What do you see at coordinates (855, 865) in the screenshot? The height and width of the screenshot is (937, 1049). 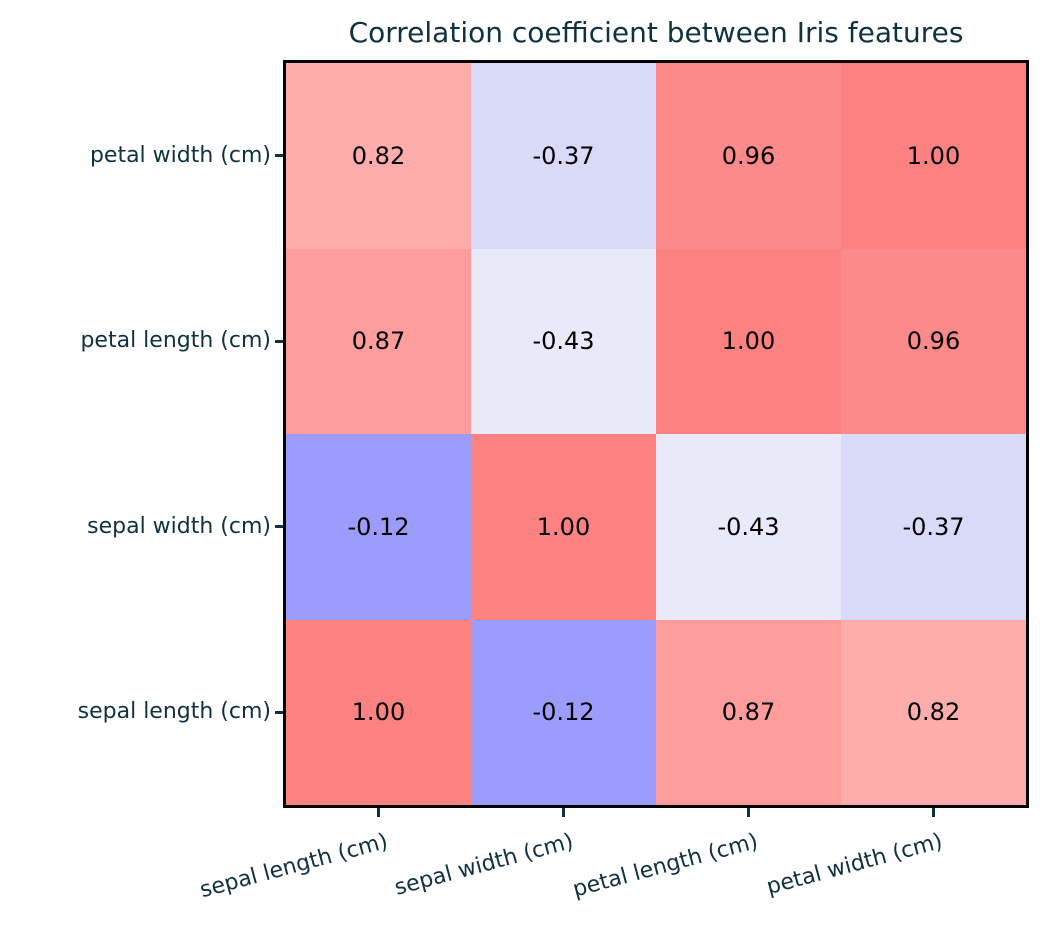 I see `x-tick-label: petal width (cm)` at bounding box center [855, 865].